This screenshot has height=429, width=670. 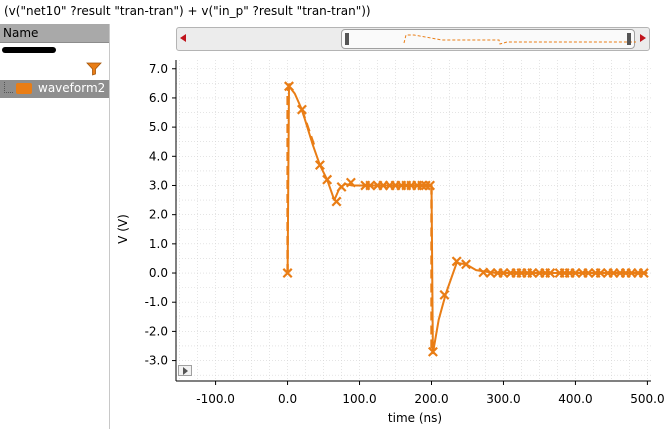 I want to click on y-tick-label: 1.0, so click(x=158, y=244).